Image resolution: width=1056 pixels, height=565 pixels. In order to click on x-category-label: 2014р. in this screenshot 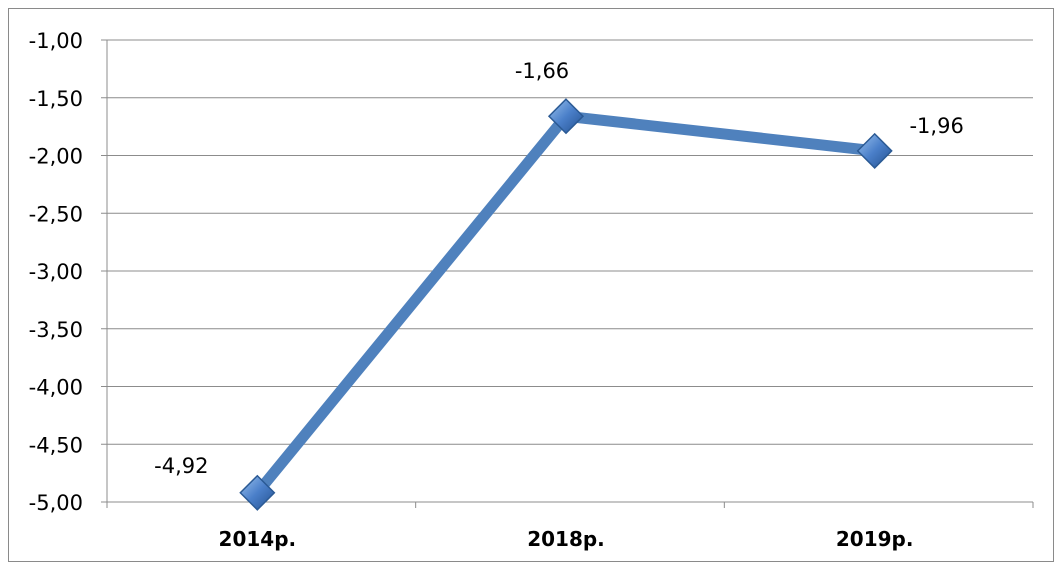, I will do `click(258, 539)`.